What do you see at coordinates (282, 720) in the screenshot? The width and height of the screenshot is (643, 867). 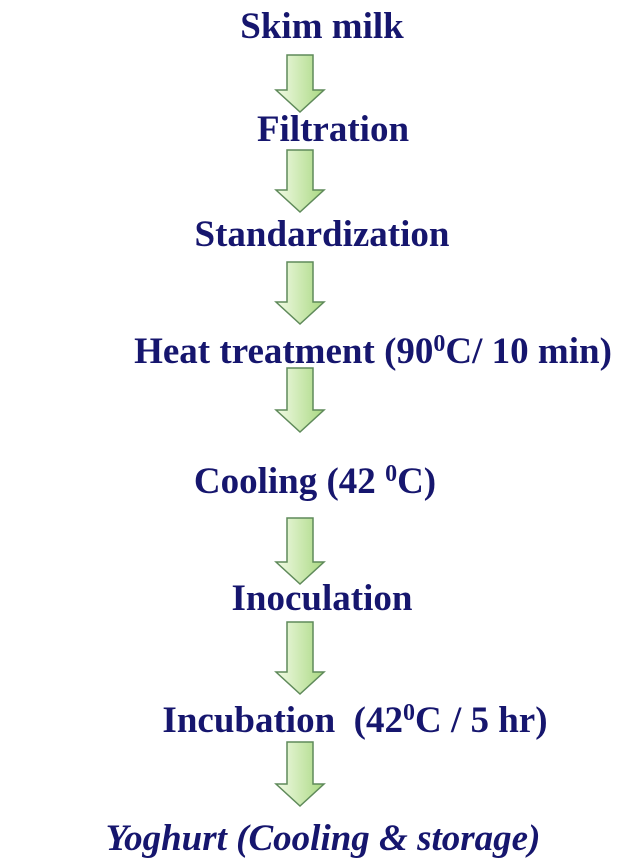 I see `text-part: Incubation (42` at bounding box center [282, 720].